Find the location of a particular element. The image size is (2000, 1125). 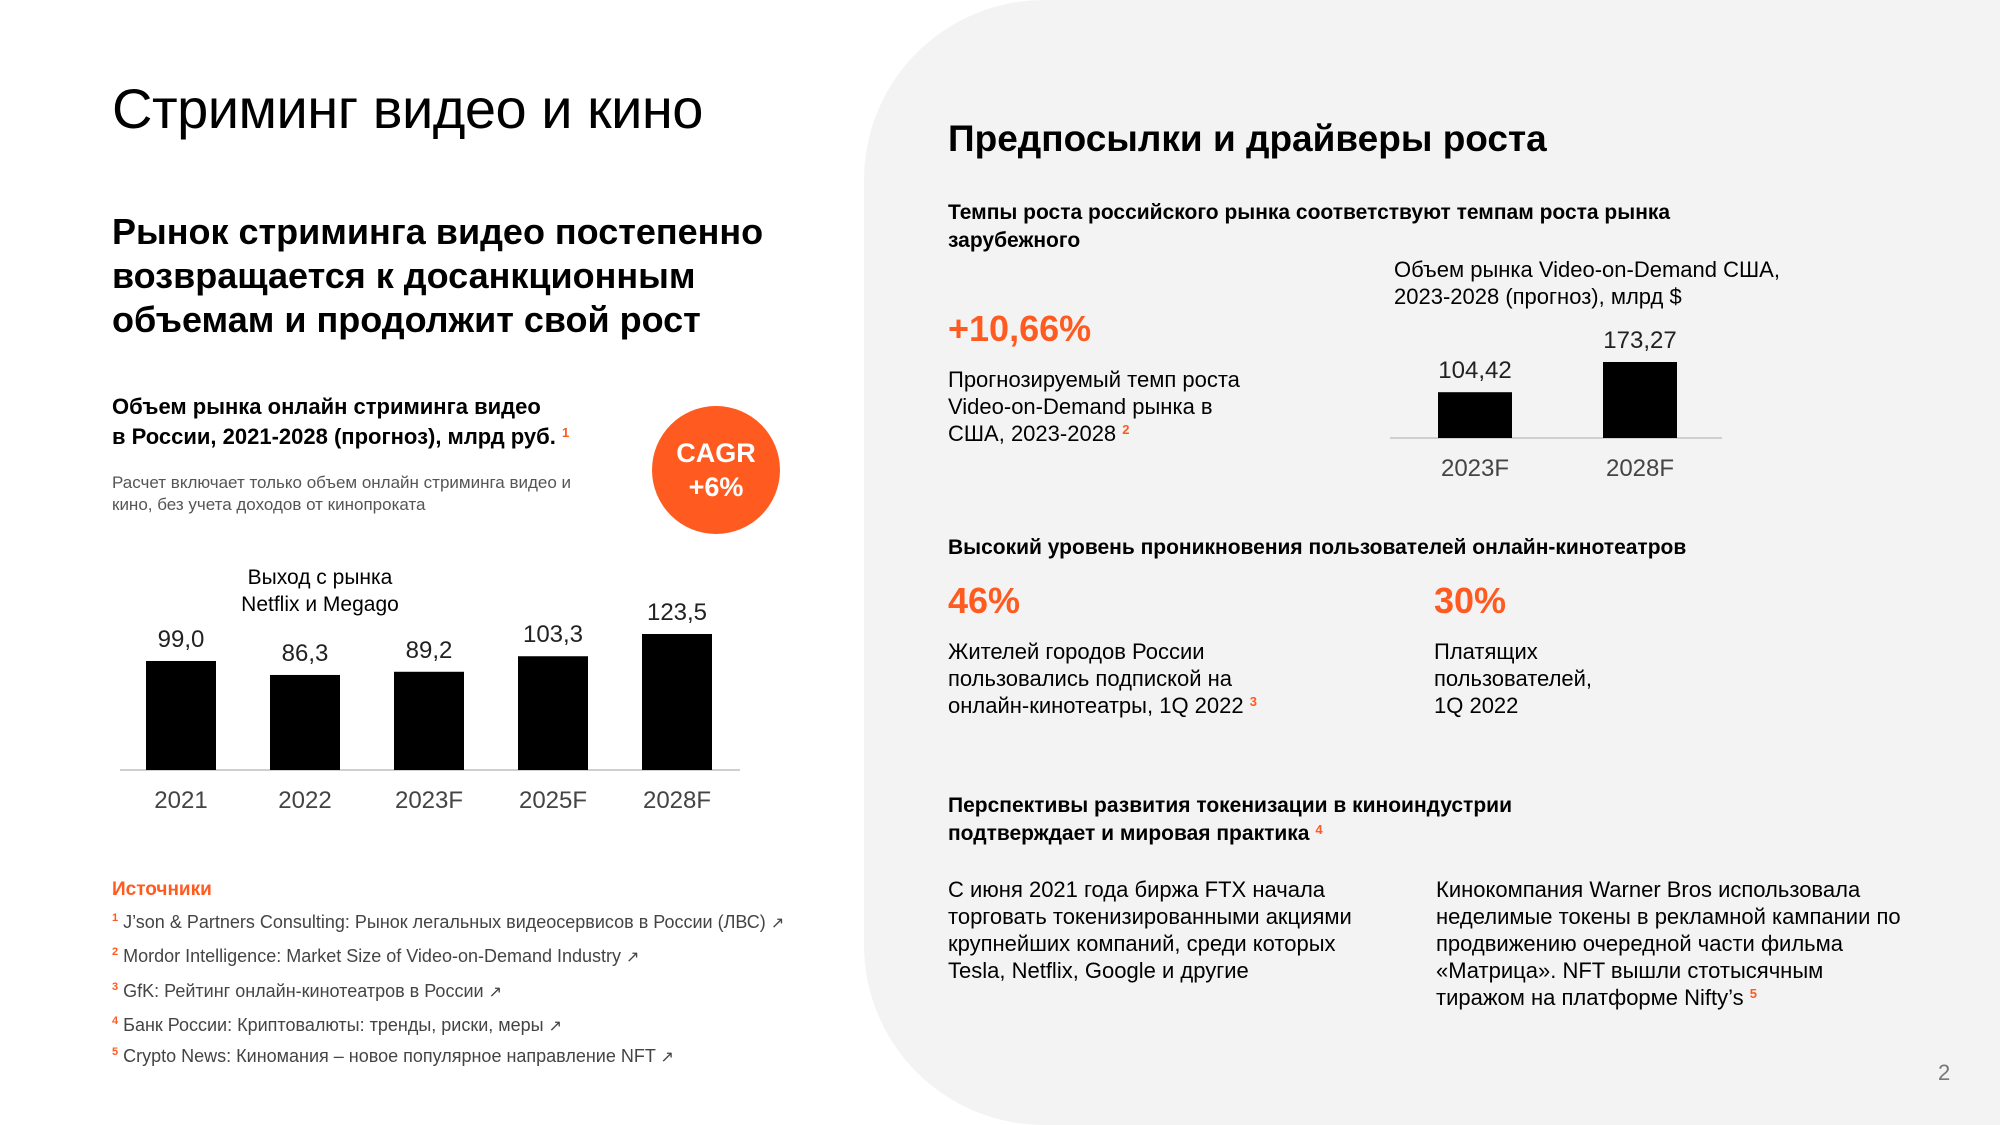

x-tick-label: 2021 is located at coordinates (180, 800).